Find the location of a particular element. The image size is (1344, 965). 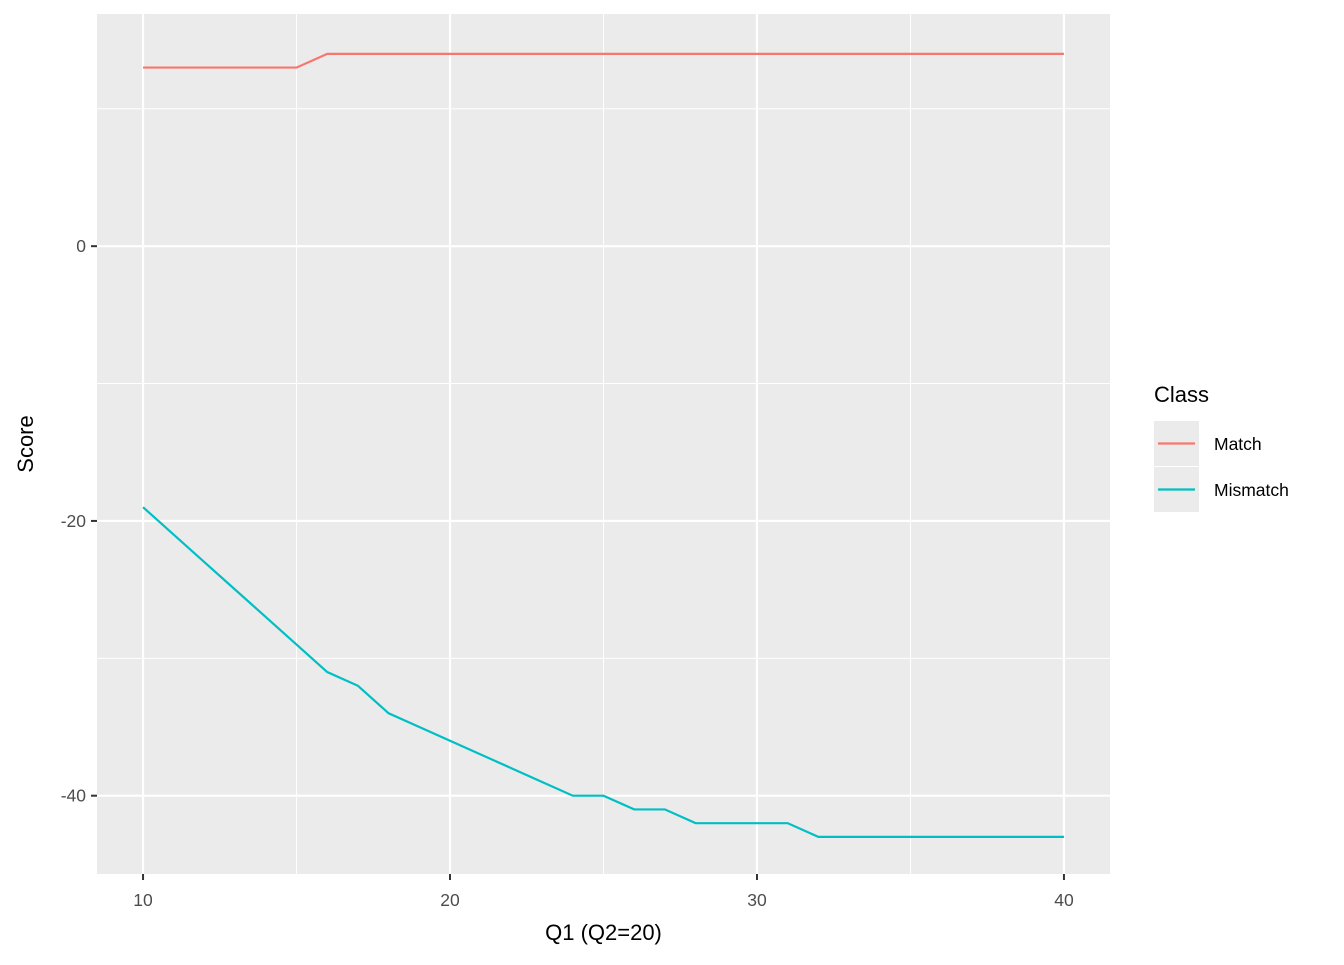

y-tick-label: 0 is located at coordinates (81, 246).